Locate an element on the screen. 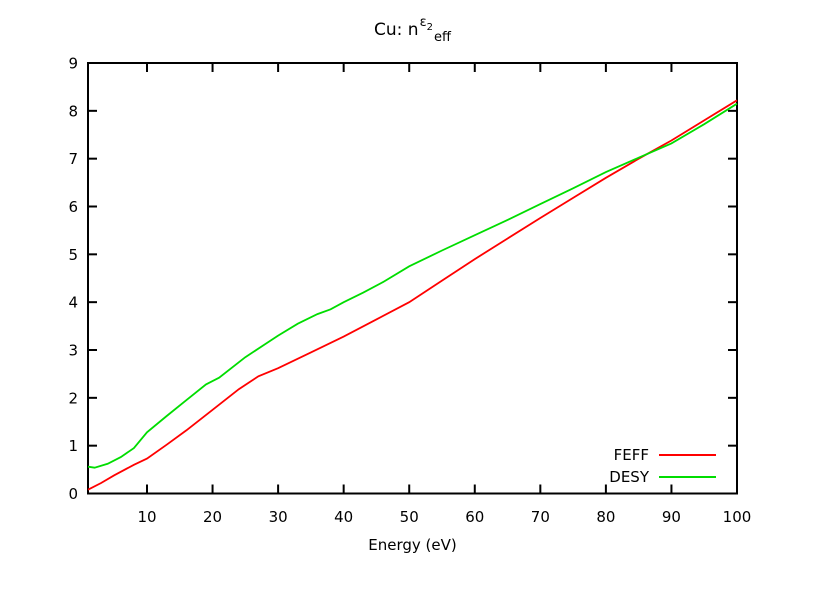 This screenshot has width=820, height=600. x-tick-label: 20 is located at coordinates (212, 517).